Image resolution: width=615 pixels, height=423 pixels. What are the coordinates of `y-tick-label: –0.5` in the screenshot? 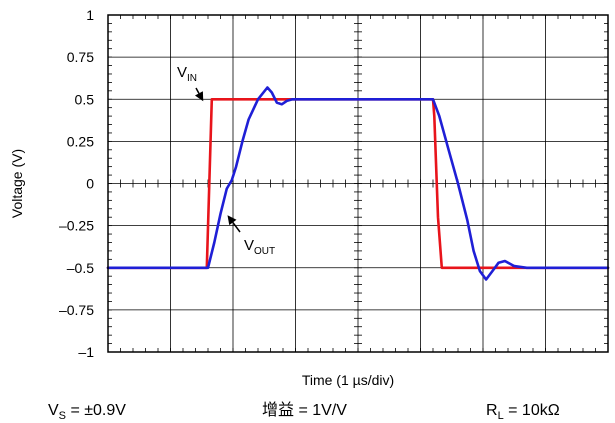 It's located at (80, 268).